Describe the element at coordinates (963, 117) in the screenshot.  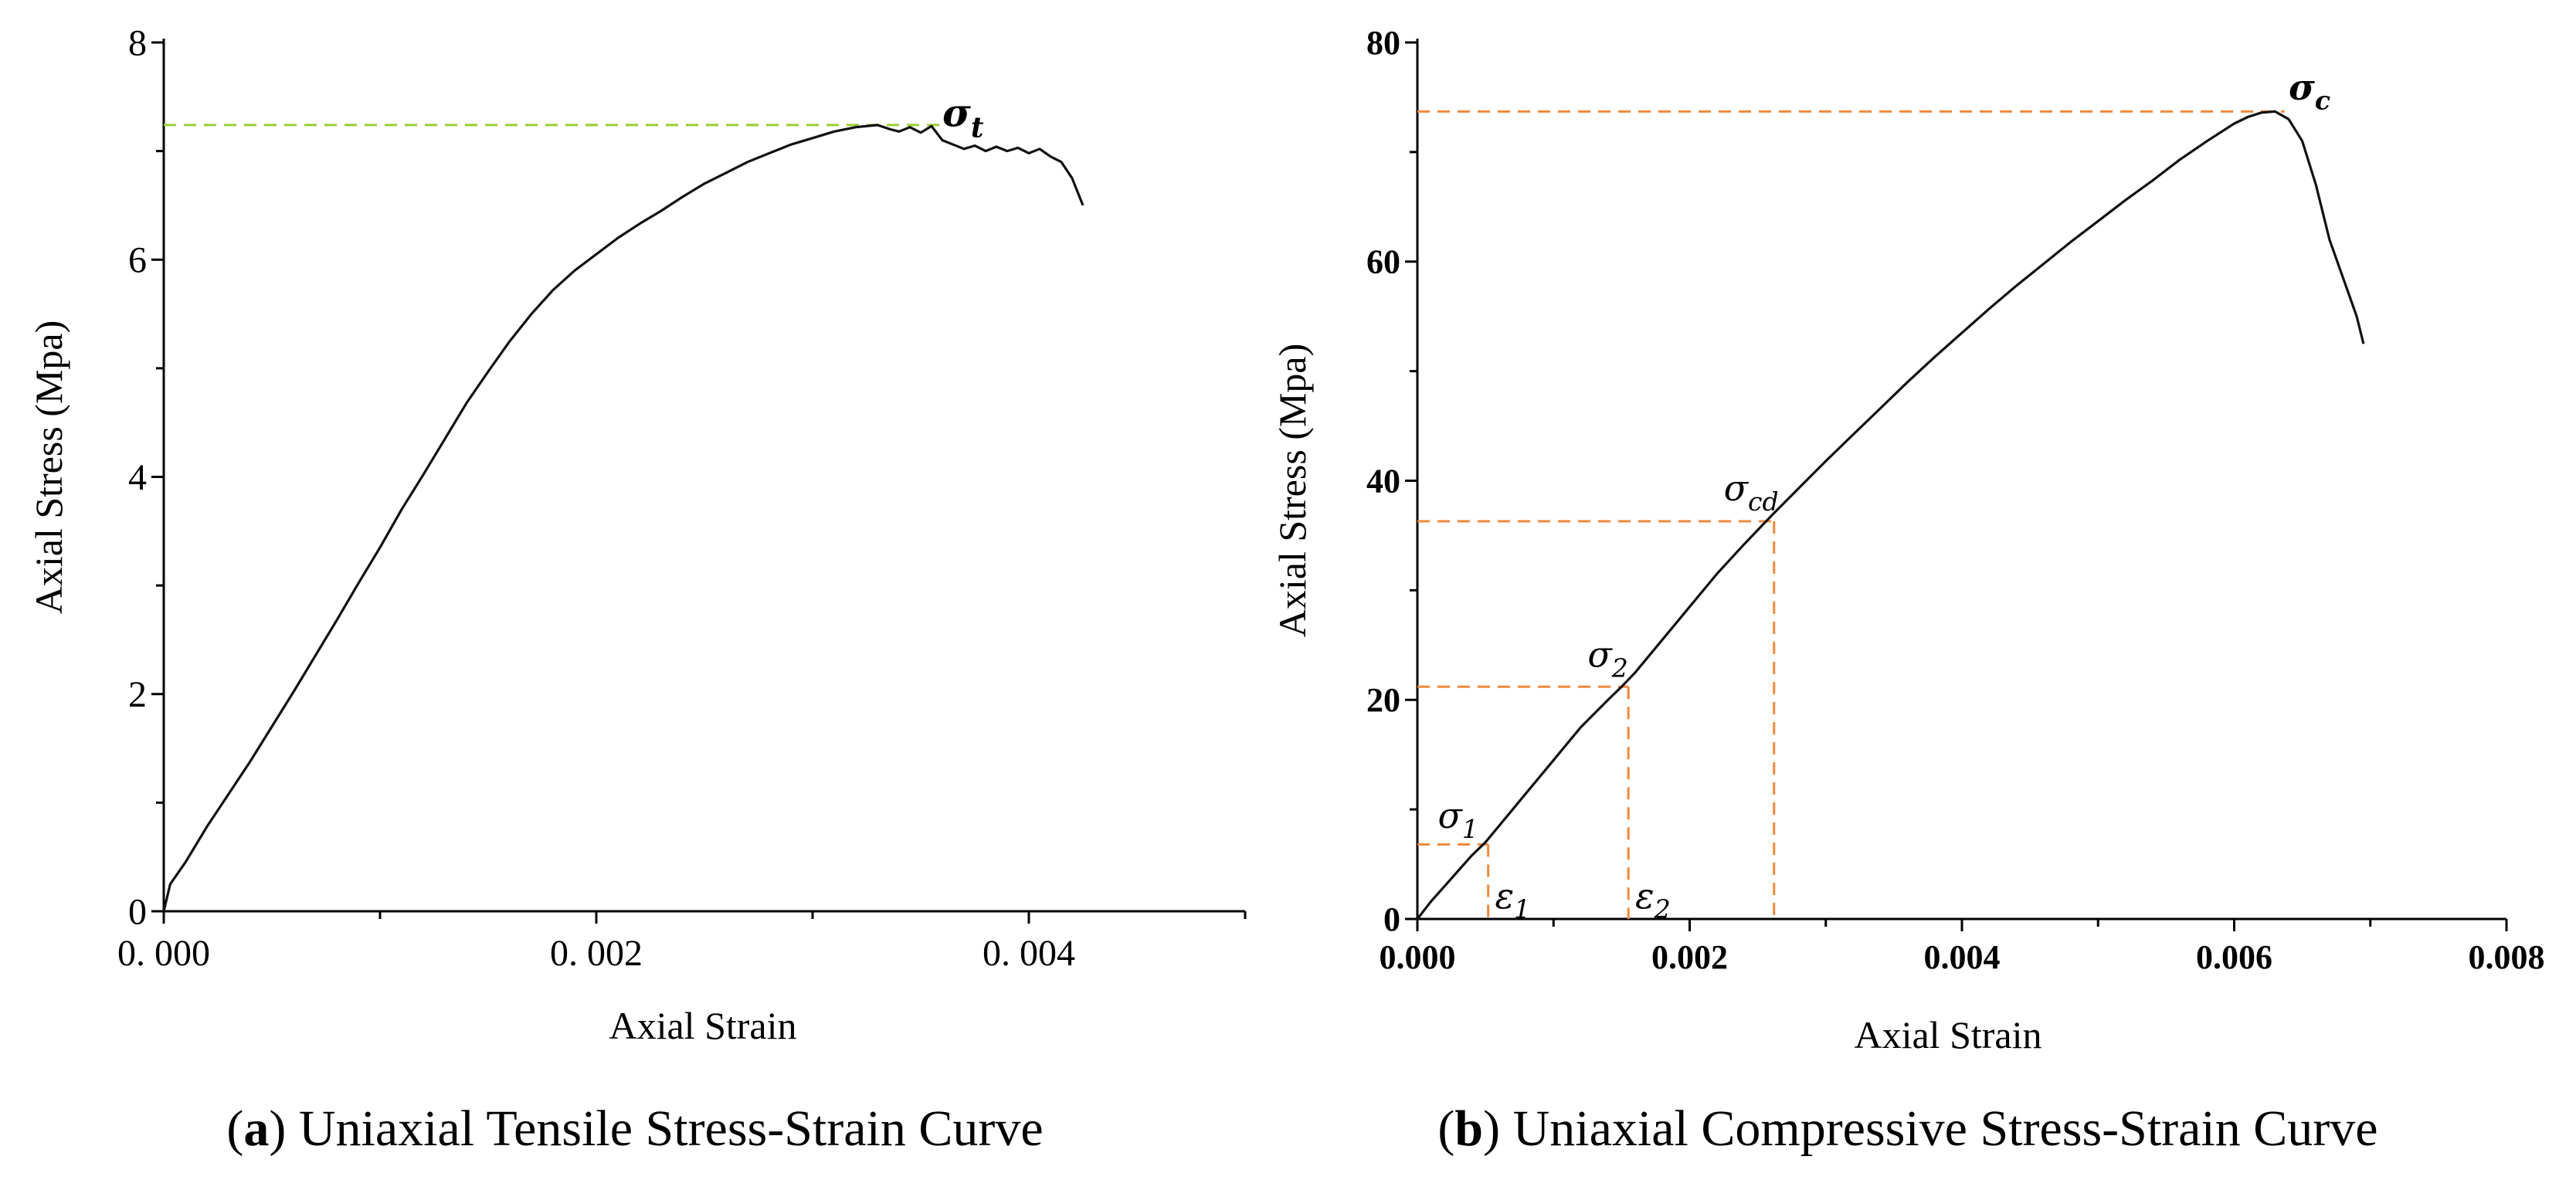
I see `chart-a-annotation: σt` at that location.